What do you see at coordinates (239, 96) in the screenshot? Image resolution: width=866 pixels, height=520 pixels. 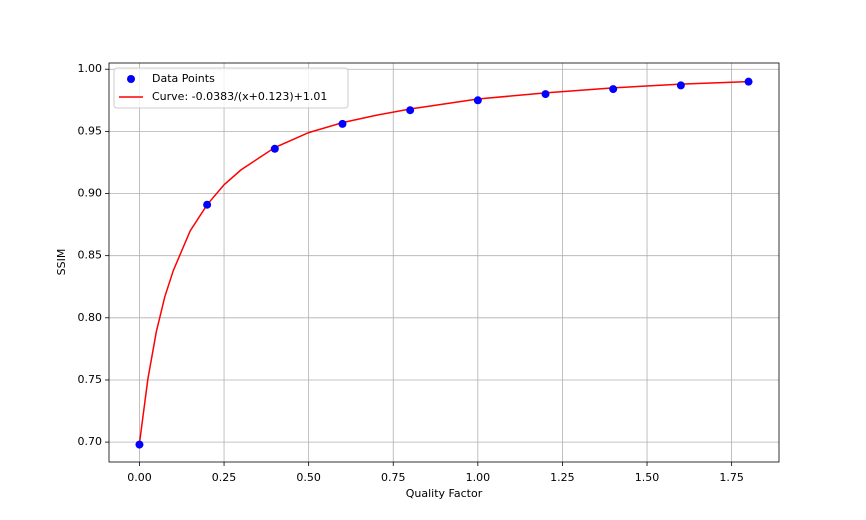 I see `legend-label: Curve: -0.0383/(x+0.123)+1.01` at bounding box center [239, 96].